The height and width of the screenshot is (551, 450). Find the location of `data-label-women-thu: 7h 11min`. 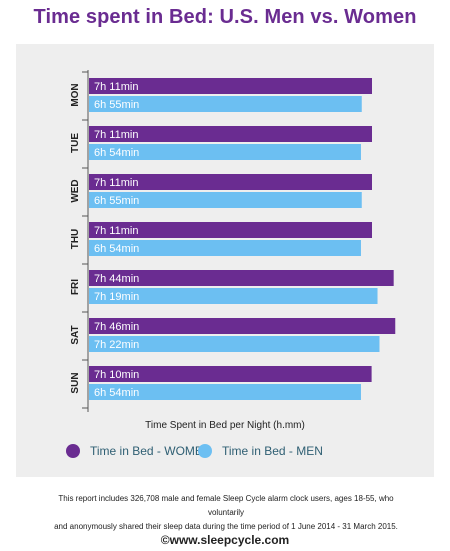

data-label-women-thu: 7h 11min is located at coordinates (116, 231).